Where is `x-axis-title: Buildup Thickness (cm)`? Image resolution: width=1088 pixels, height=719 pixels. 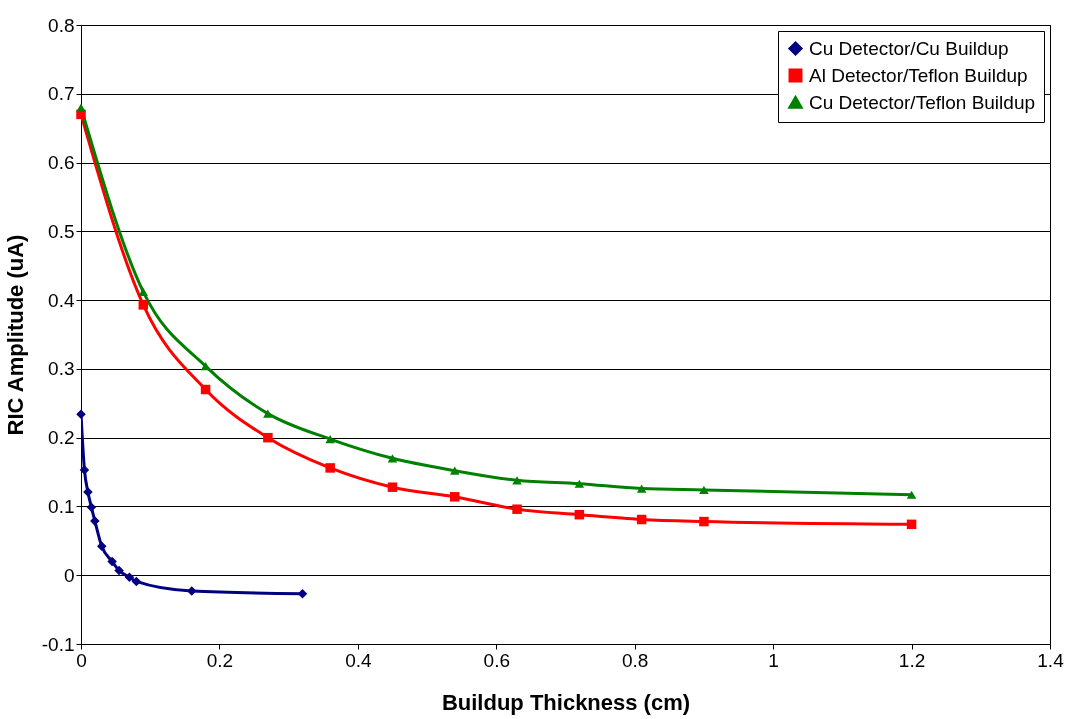 x-axis-title: Buildup Thickness (cm) is located at coordinates (566, 702).